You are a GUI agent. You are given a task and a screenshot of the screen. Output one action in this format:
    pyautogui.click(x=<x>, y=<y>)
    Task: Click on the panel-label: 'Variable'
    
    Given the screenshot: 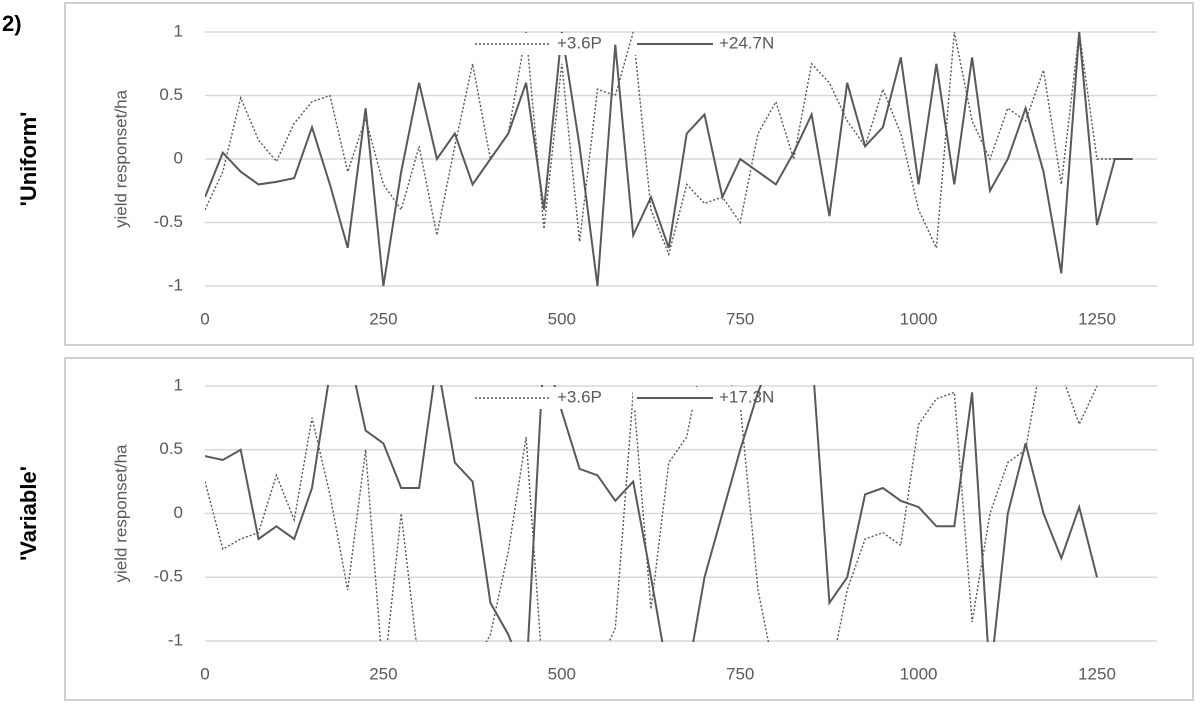 What is the action you would take?
    pyautogui.click(x=28, y=513)
    